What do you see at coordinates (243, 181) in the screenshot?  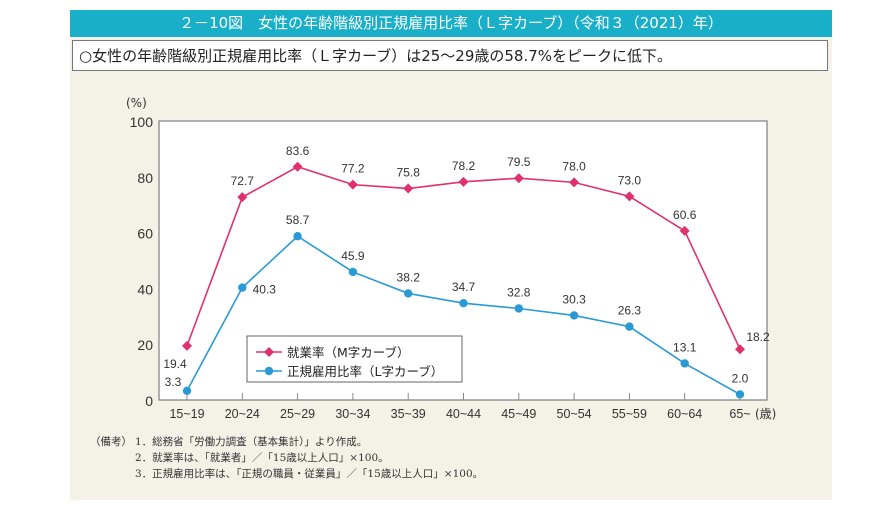 I see `data-label: 72.7` at bounding box center [243, 181].